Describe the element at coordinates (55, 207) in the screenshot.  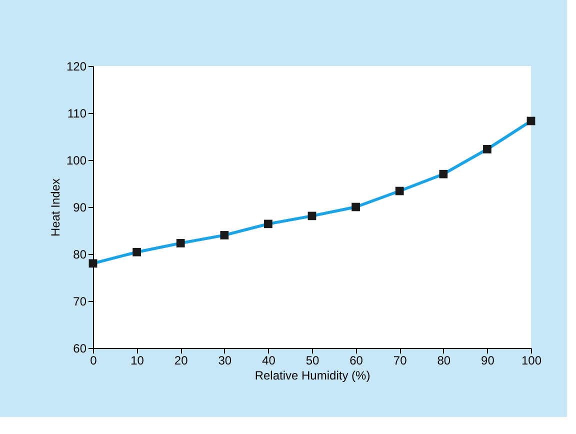
I see `y-axis-title: Heat Index` at that location.